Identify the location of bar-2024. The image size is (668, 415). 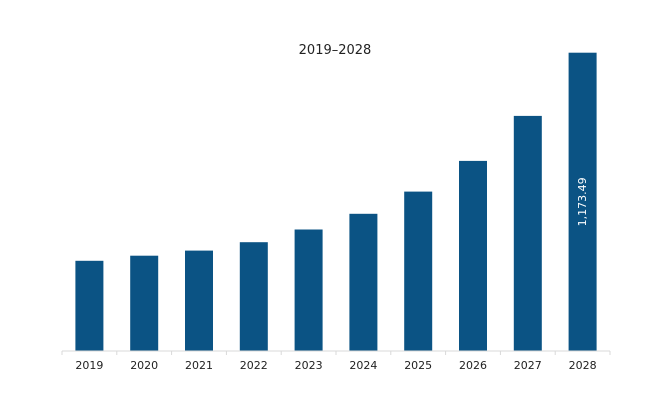
(363, 282).